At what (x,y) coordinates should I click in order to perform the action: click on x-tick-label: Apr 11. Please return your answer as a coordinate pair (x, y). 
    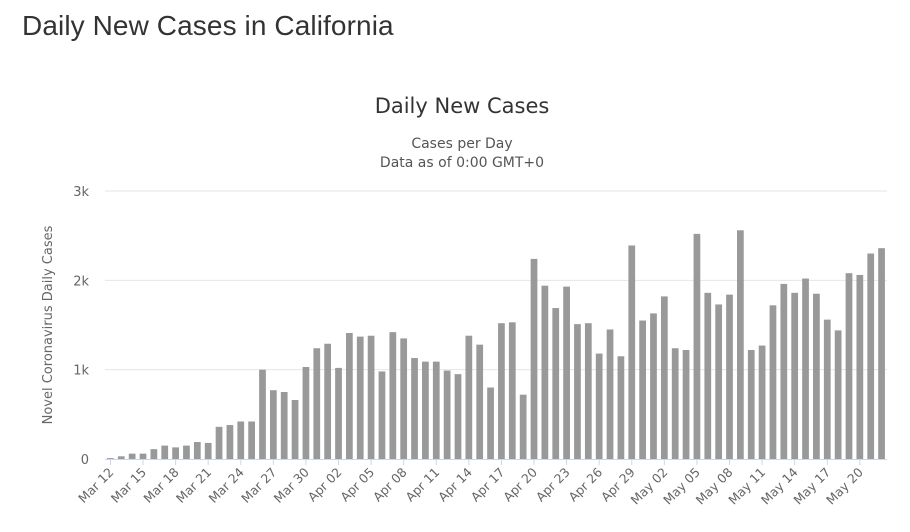
    Looking at the image, I should click on (422, 485).